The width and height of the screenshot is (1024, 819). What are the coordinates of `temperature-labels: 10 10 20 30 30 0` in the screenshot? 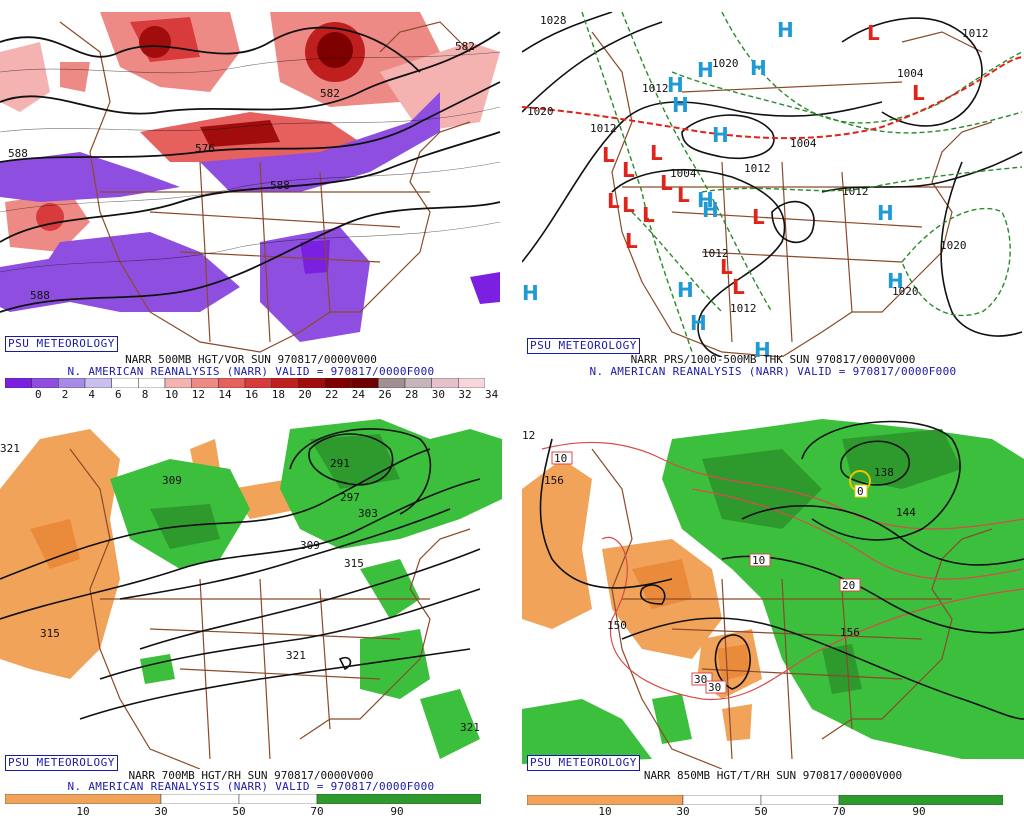 It's located at (709, 572).